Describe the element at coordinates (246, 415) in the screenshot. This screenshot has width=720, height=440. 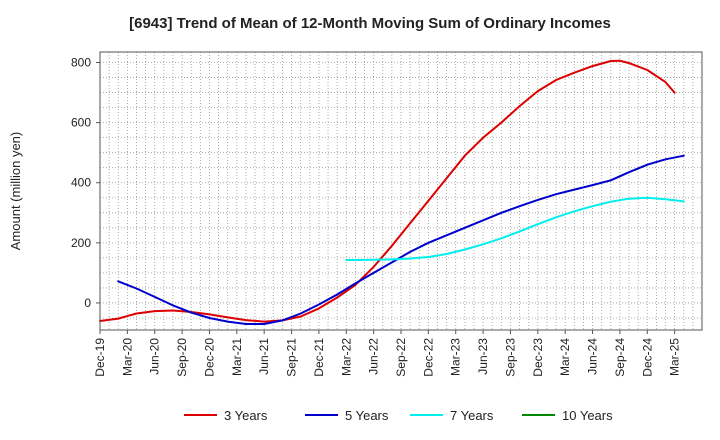
I see `legend-label: 3 Years` at that location.